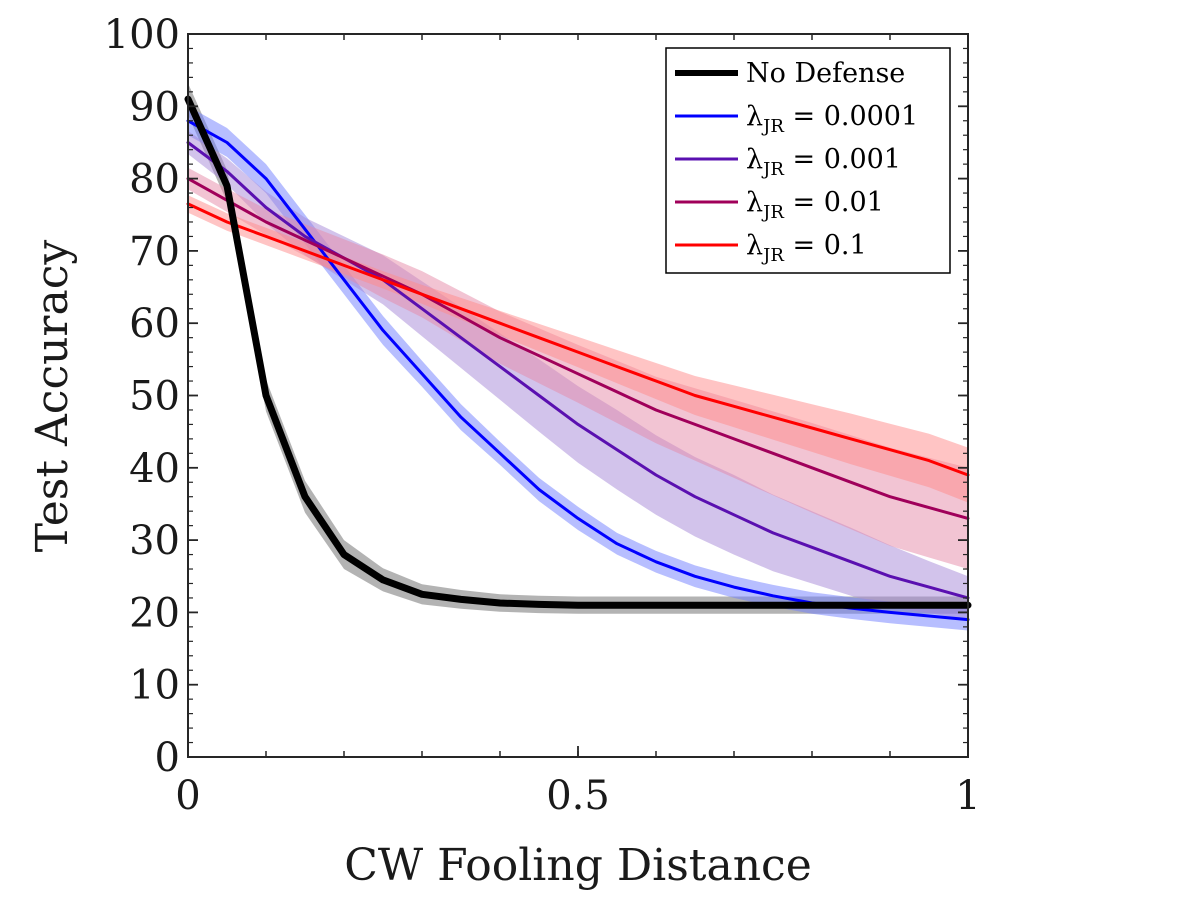 The height and width of the screenshot is (909, 1181). I want to click on y-tick-label: 100, so click(142, 35).